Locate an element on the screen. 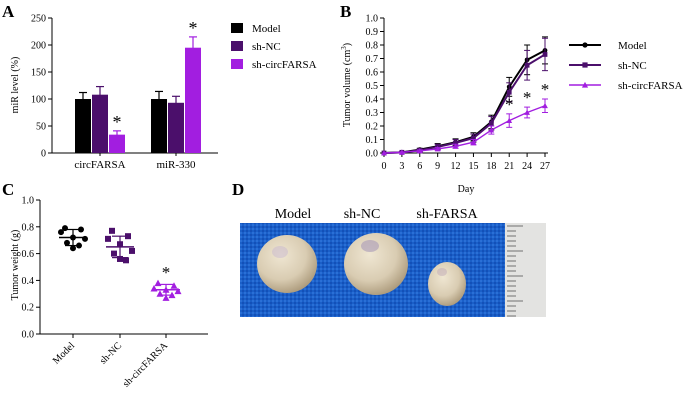  legend-label: Model is located at coordinates (632, 46).